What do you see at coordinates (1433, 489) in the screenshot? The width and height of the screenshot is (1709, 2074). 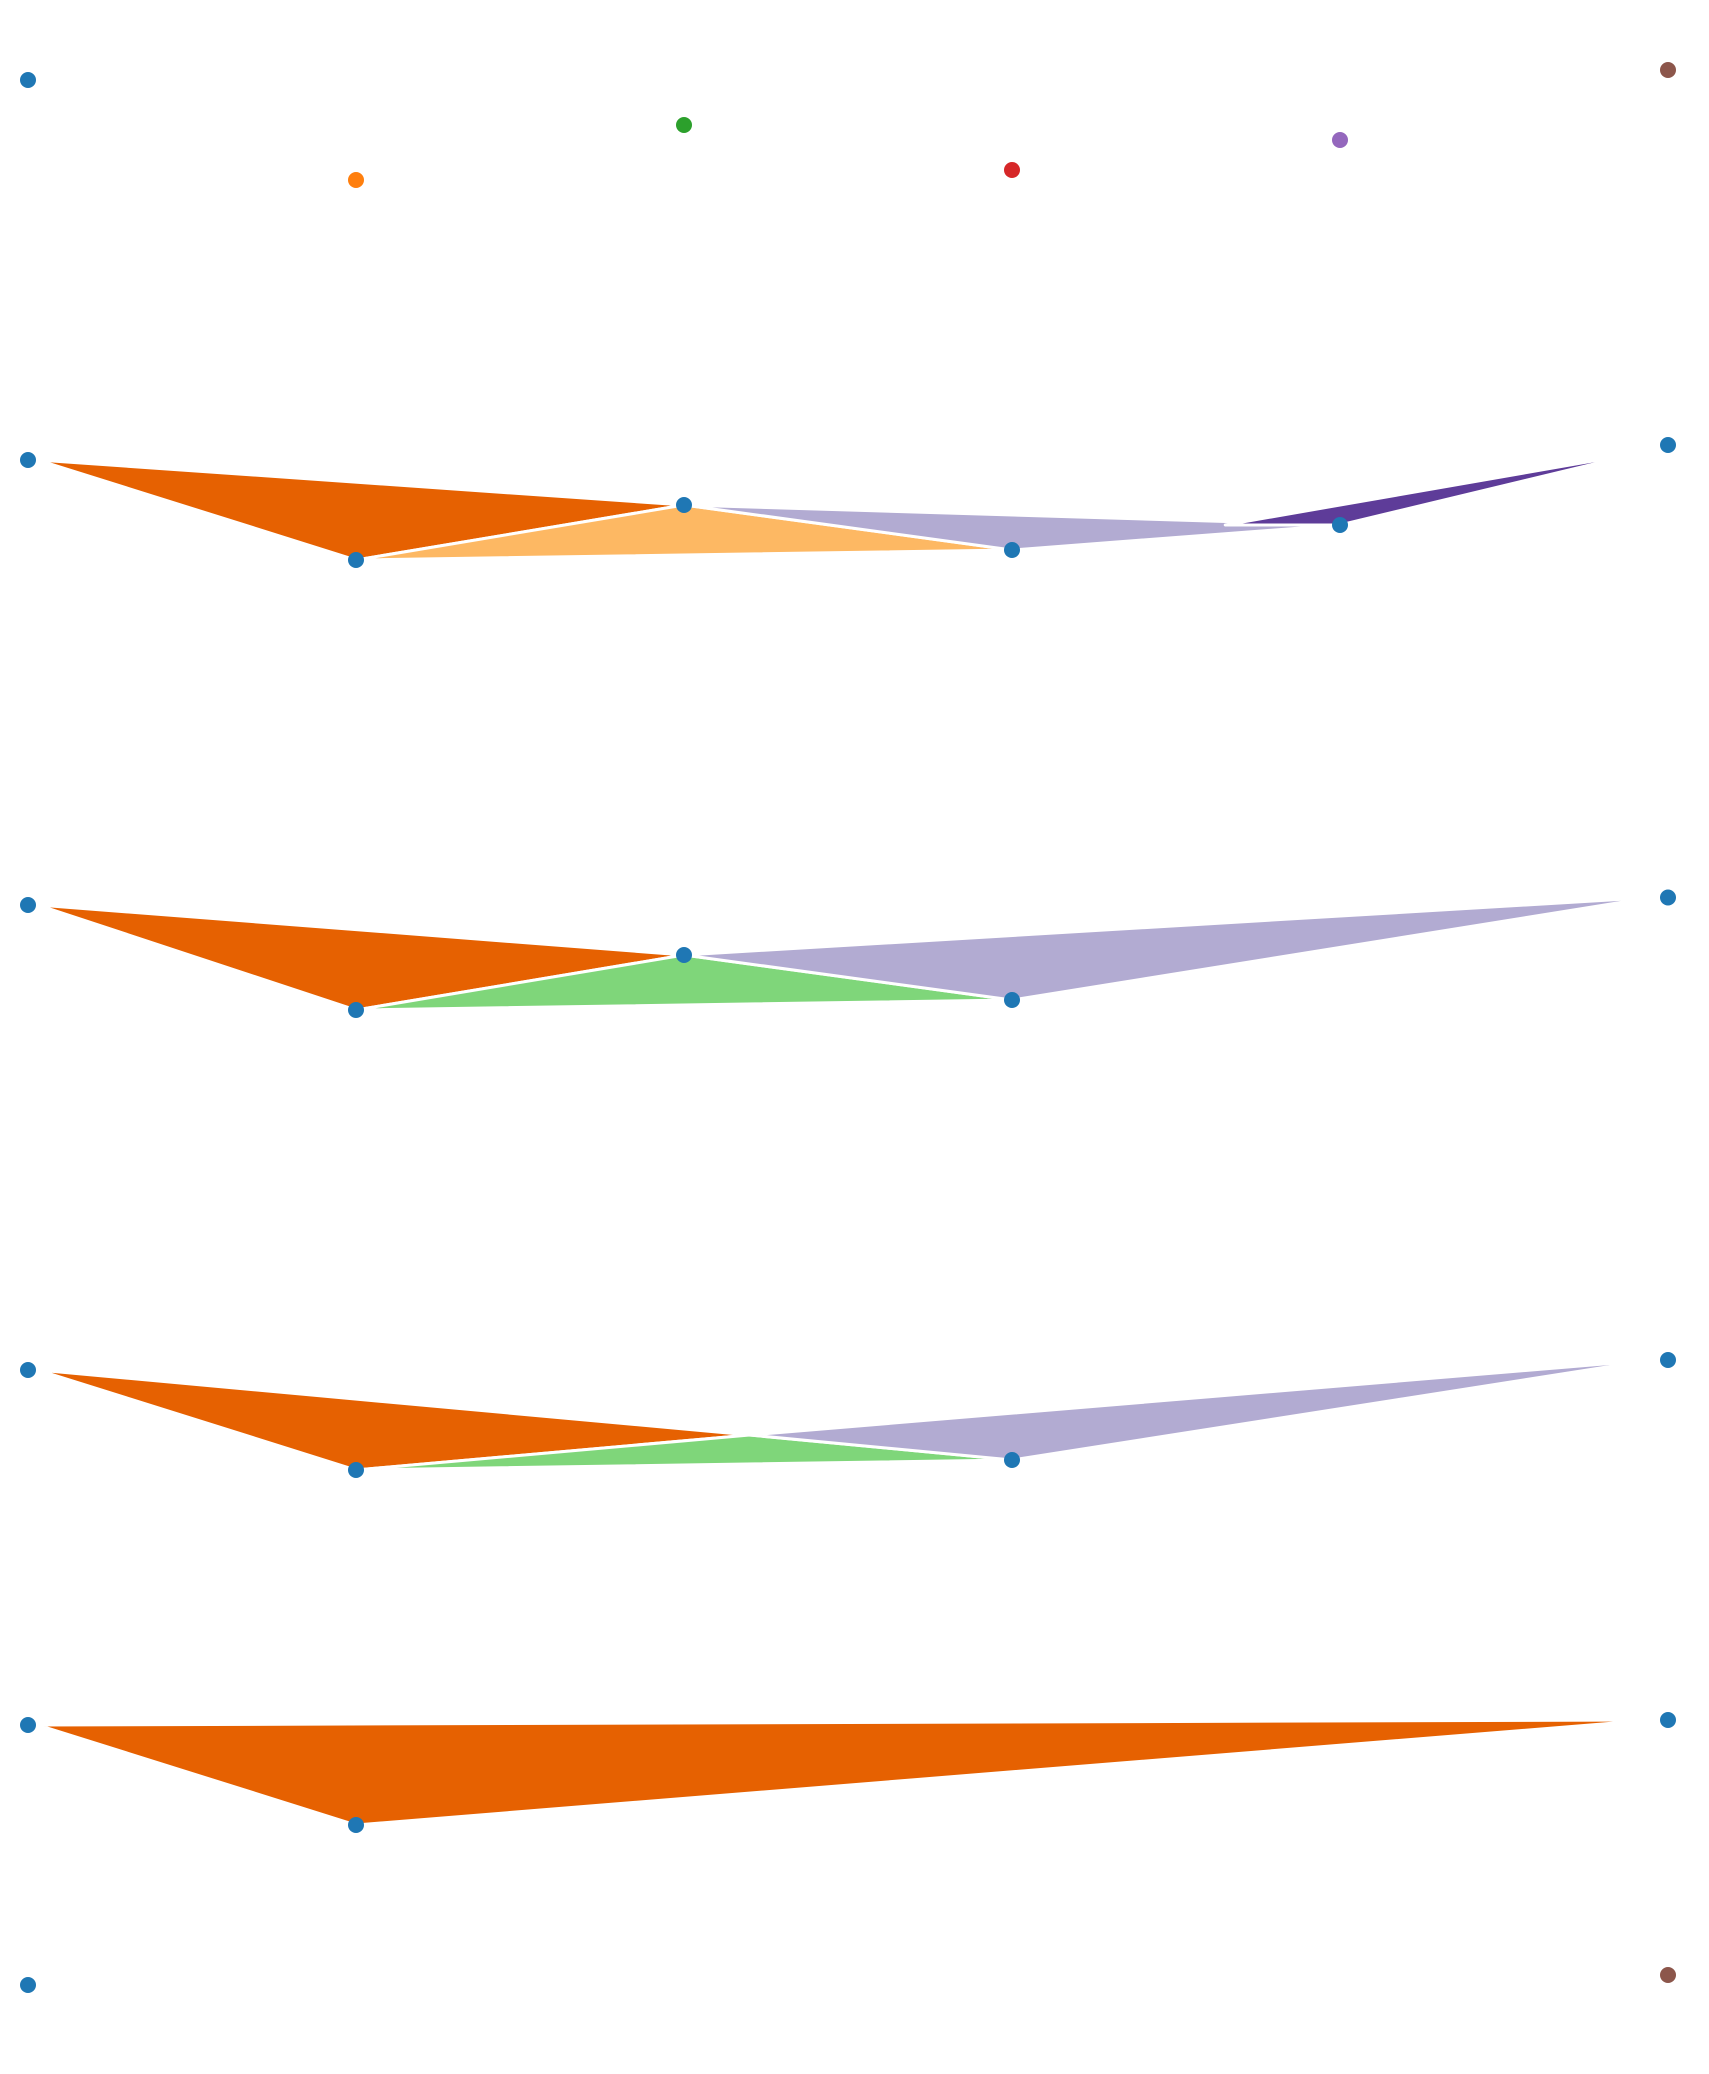 I see `wedge-row-1-w3` at bounding box center [1433, 489].